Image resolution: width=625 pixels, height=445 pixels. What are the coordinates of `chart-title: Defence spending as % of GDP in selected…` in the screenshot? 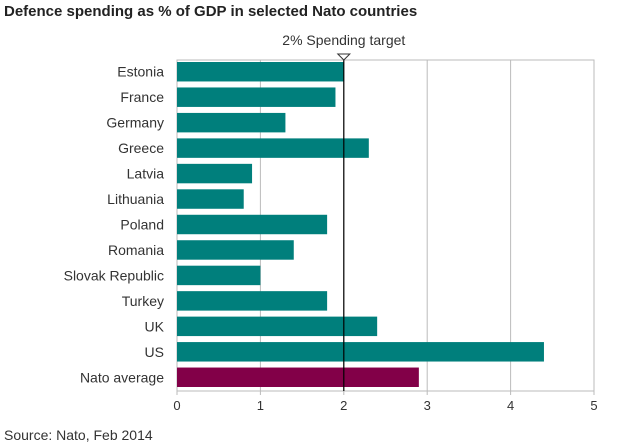 It's located at (210, 11).